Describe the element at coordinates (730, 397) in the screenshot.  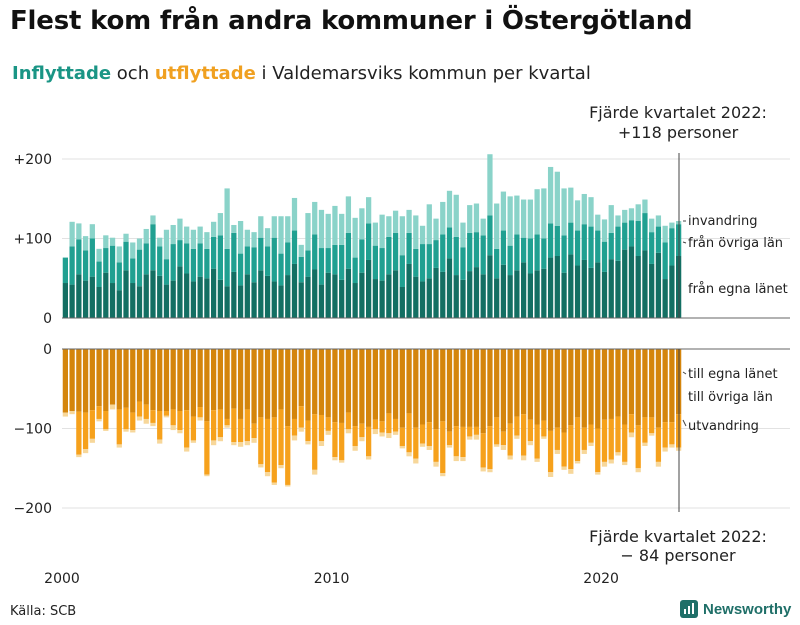
I see `label-till-ovriga-lan: till övriga län` at that location.